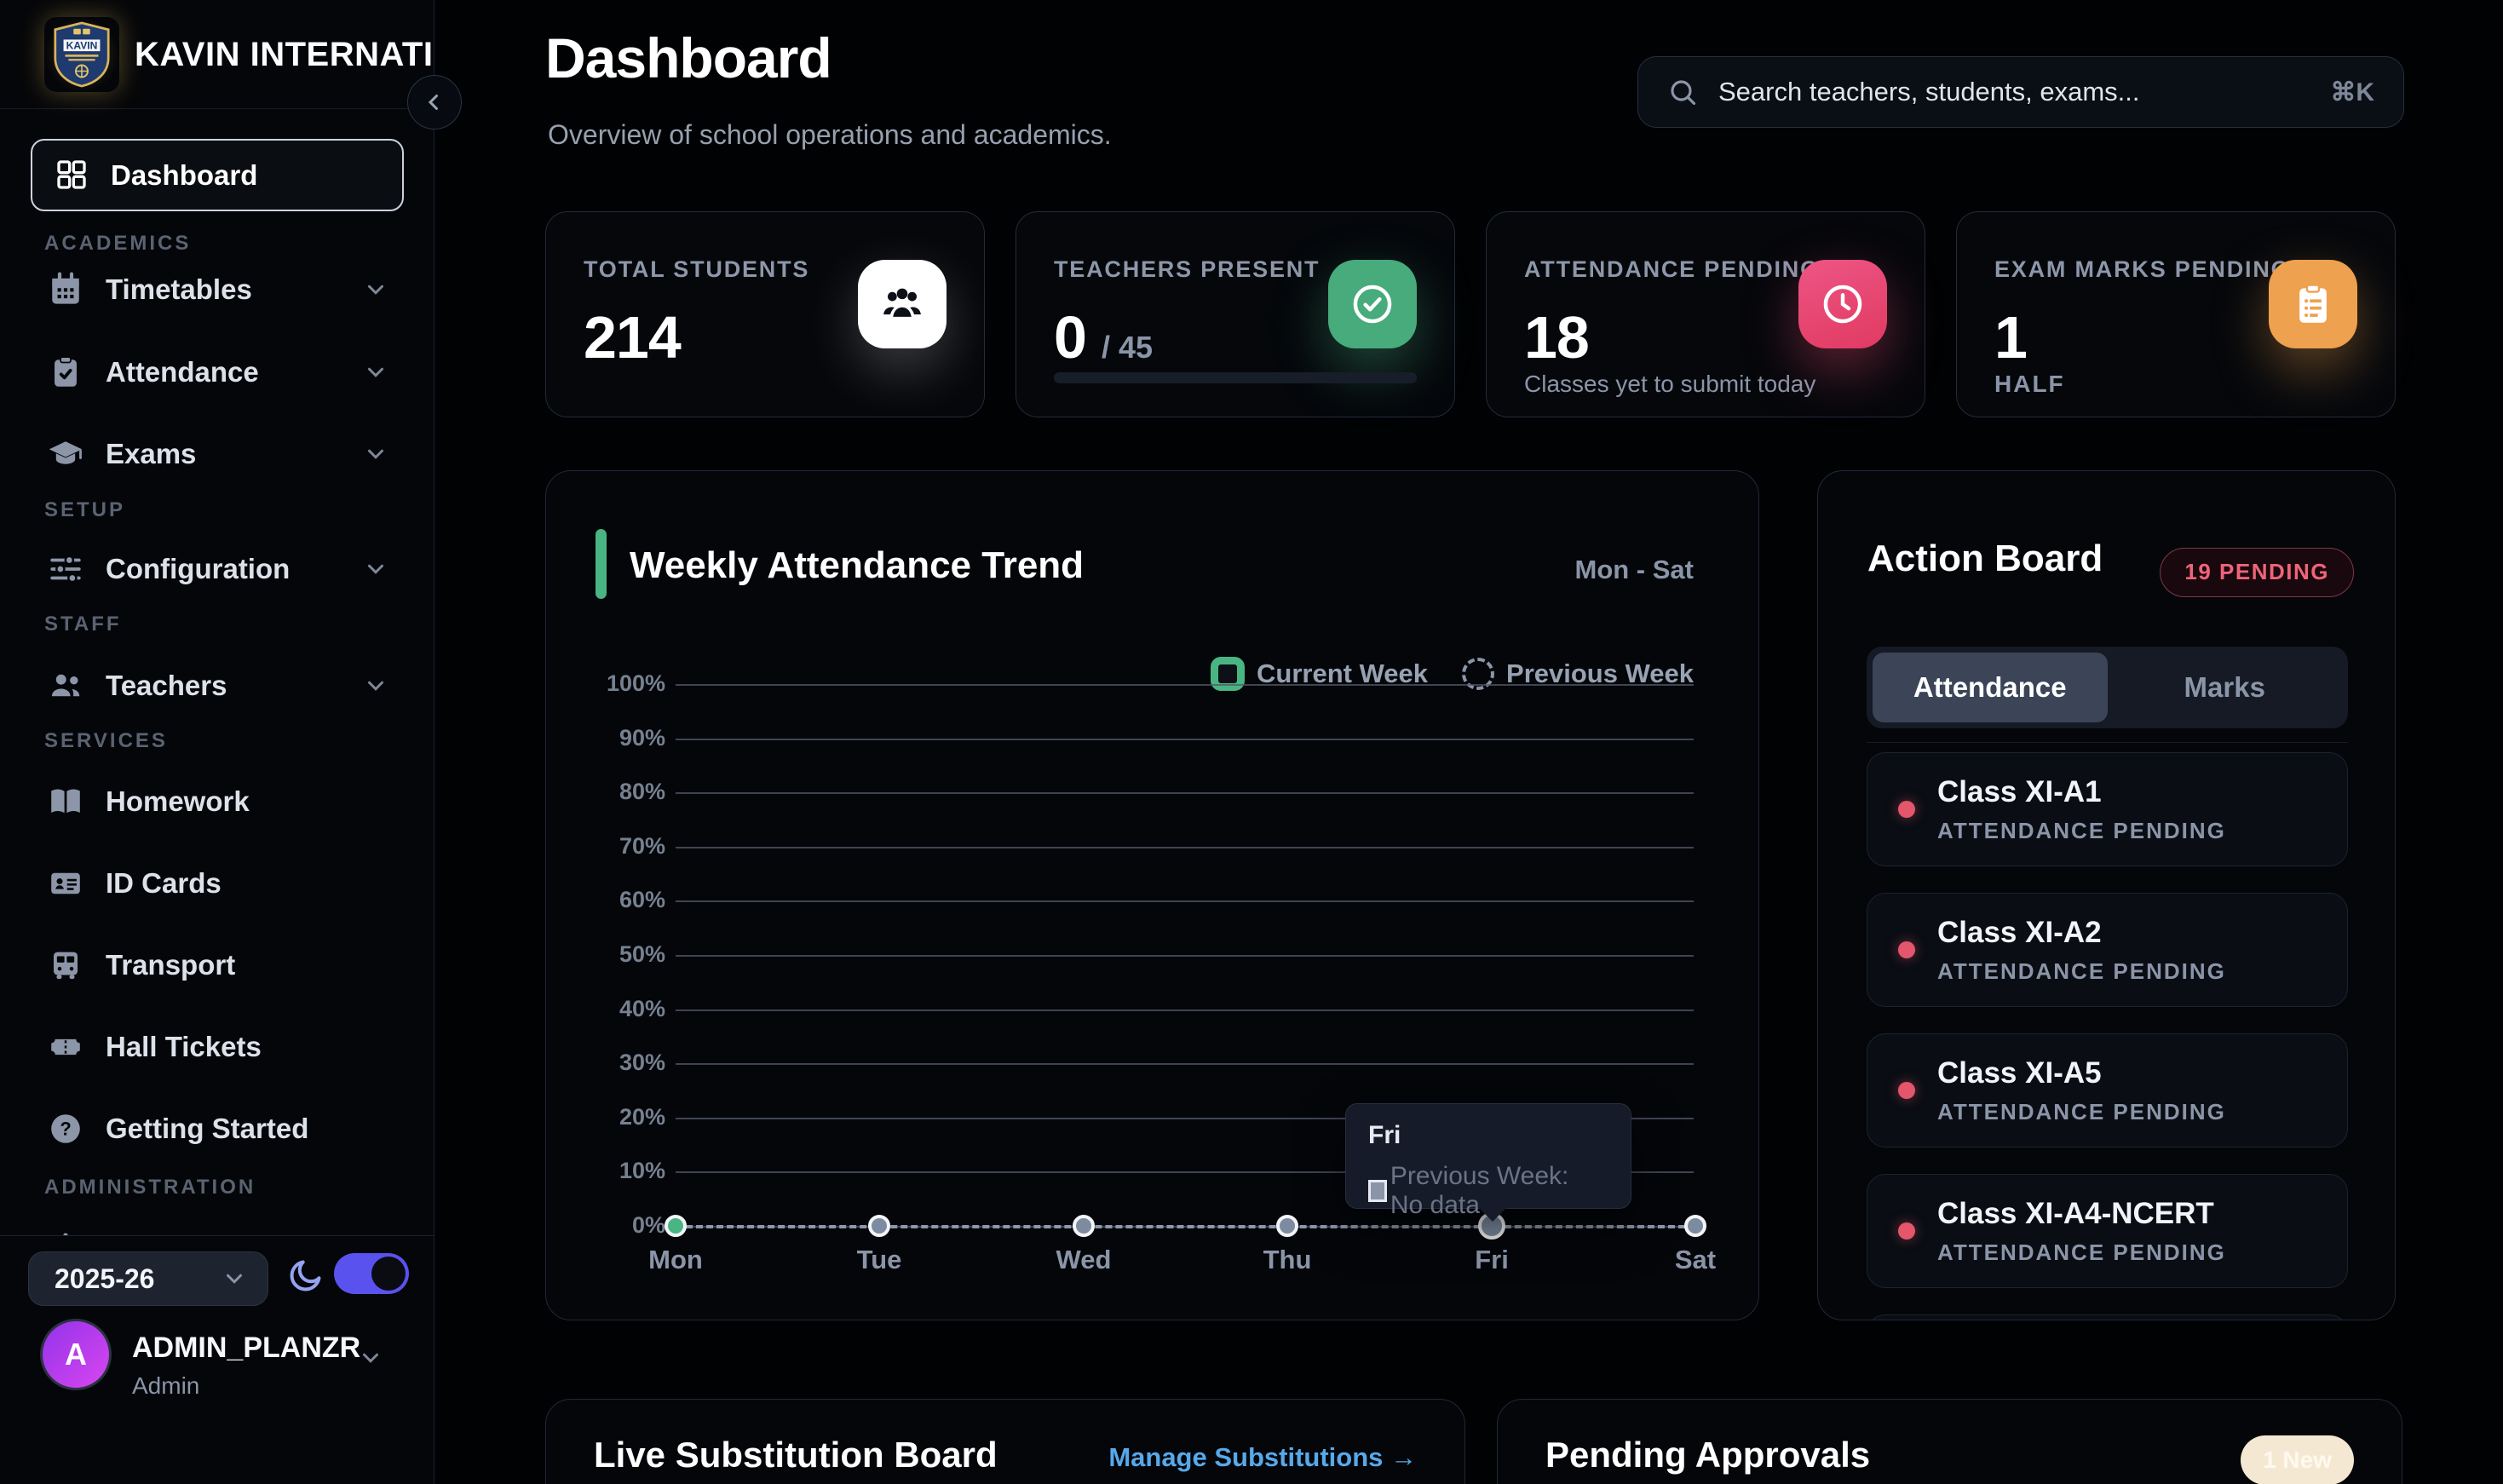 Image resolution: width=2503 pixels, height=1484 pixels. I want to click on sidebar-item-label: Dashboard, so click(184, 174).